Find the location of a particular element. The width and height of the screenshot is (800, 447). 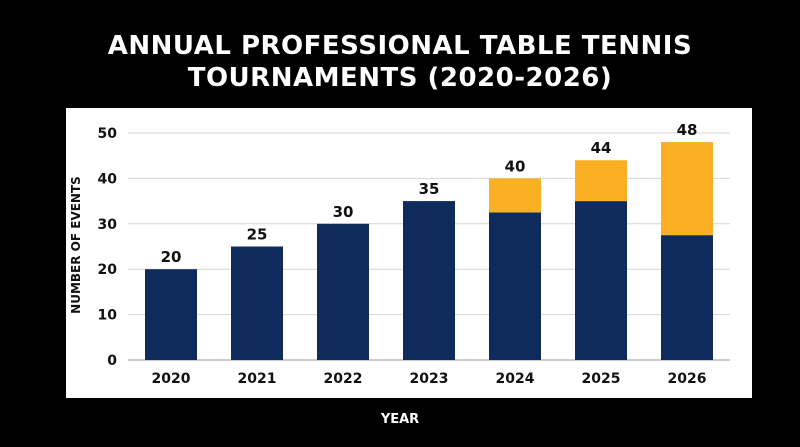

y-tick-label: 50 is located at coordinates (108, 134).